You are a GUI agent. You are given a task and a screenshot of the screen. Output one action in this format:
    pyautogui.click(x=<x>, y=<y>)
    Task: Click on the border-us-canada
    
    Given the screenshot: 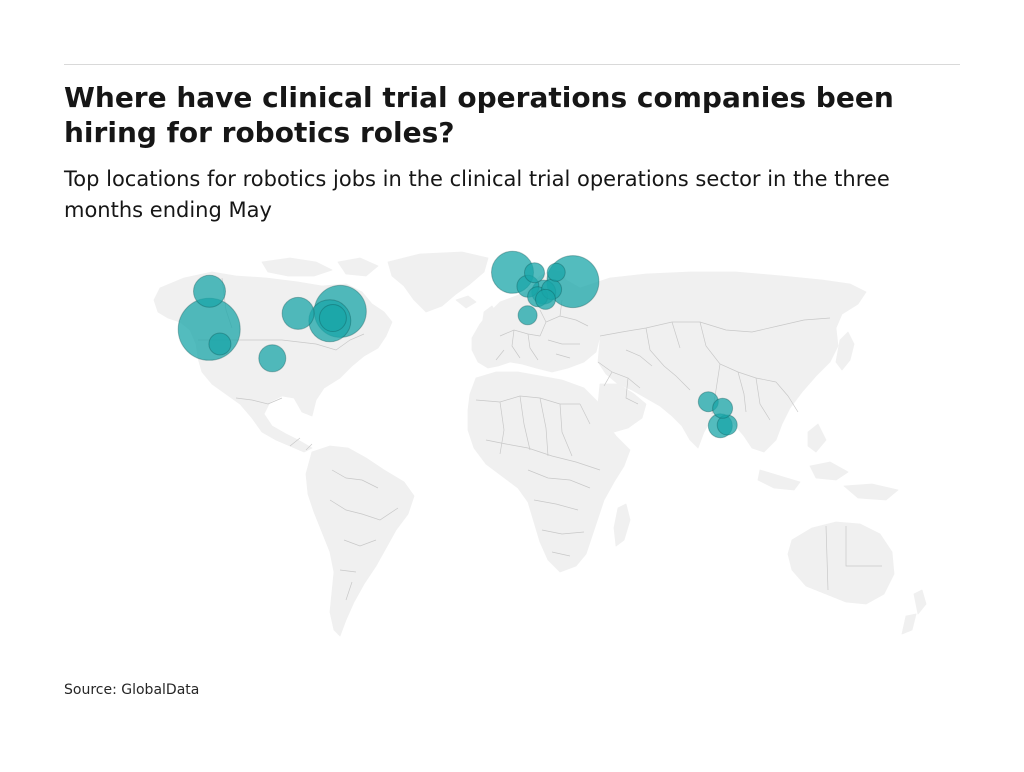 What is the action you would take?
    pyautogui.click(x=281, y=342)
    